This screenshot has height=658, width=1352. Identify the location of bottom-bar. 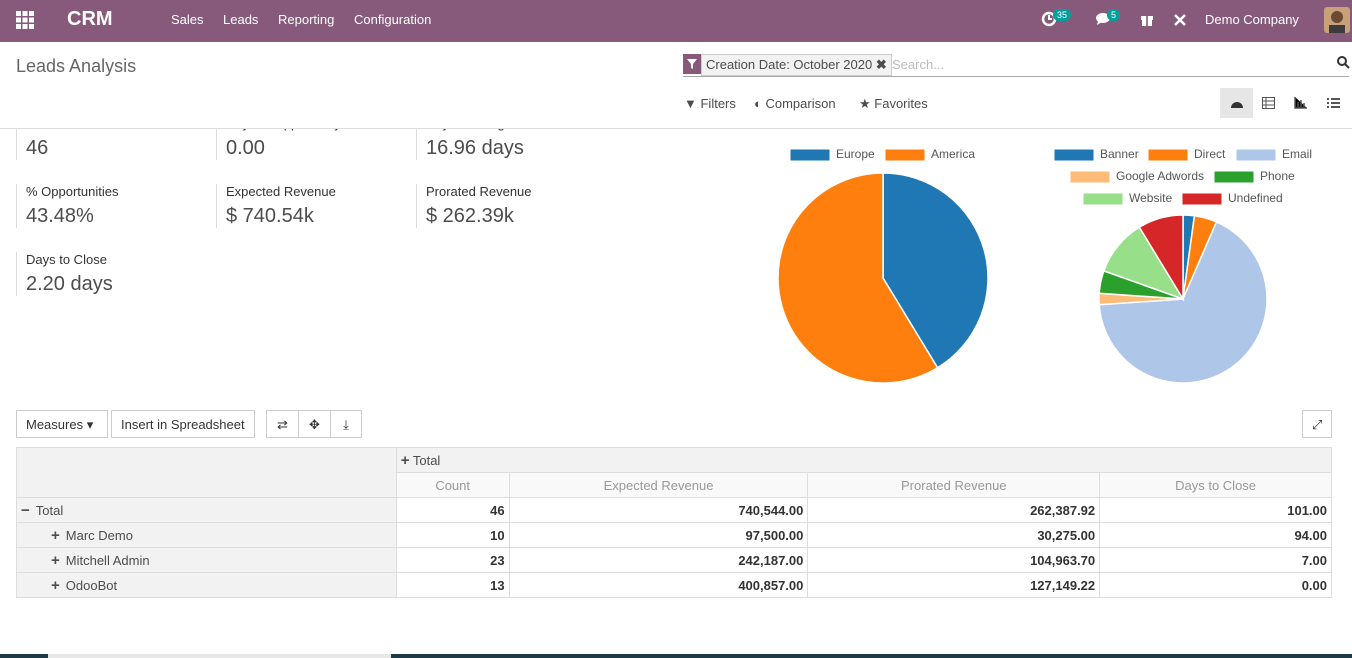
(676, 656).